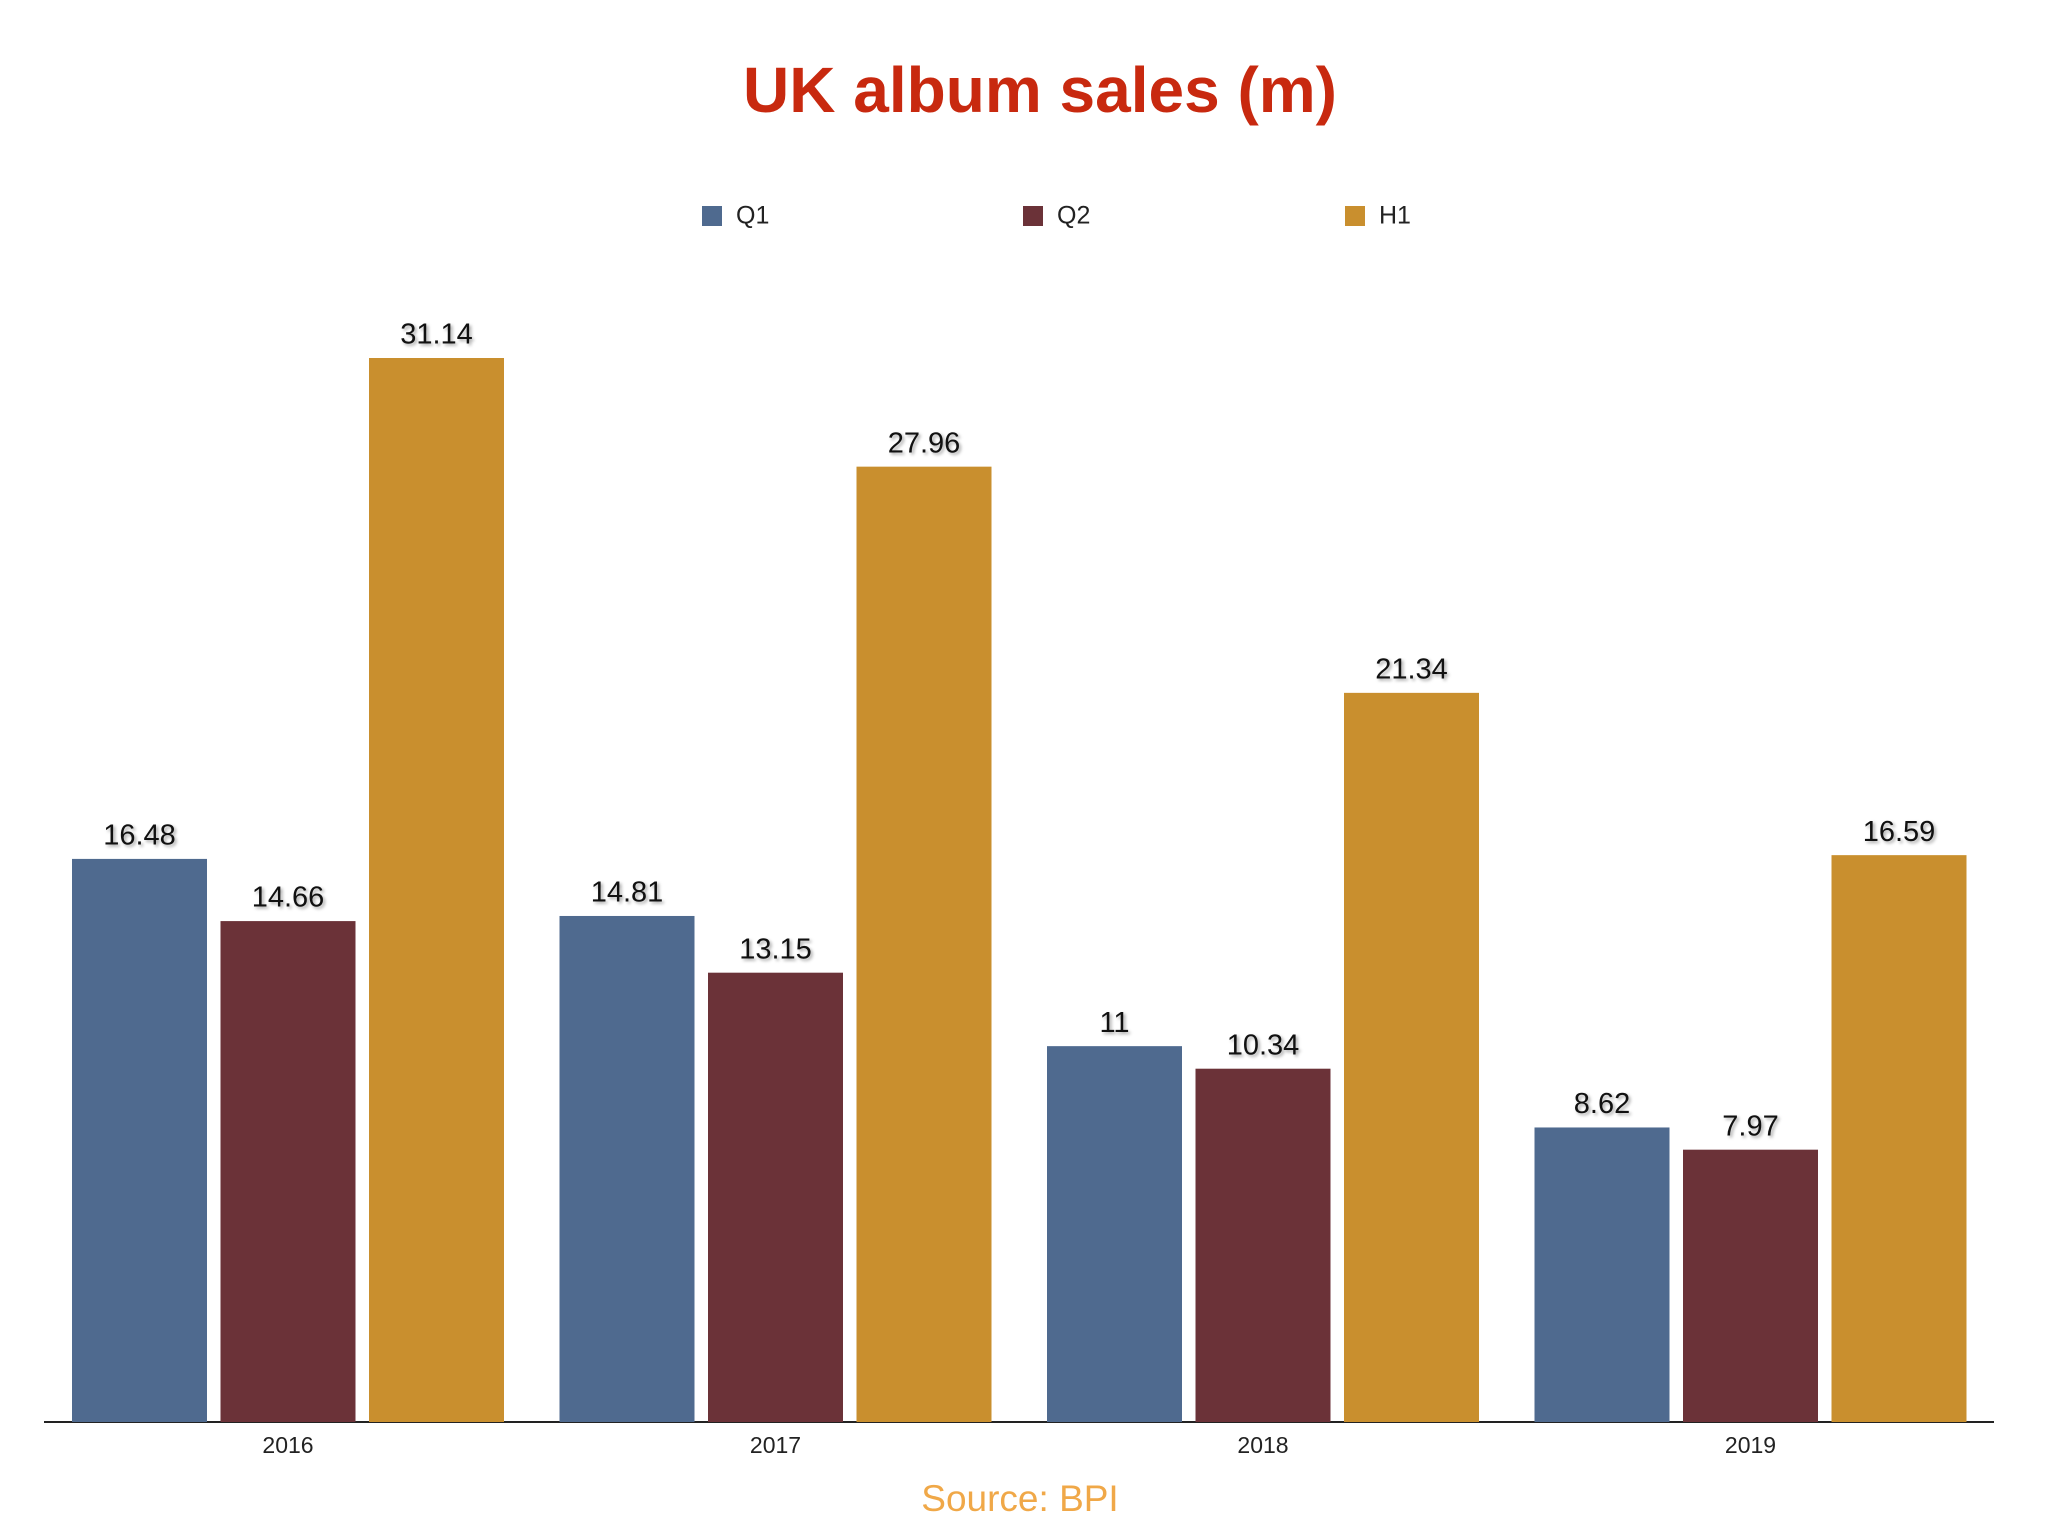 This screenshot has width=2048, height=1536. I want to click on chart-title: UK album sales (m), so click(1040, 90).